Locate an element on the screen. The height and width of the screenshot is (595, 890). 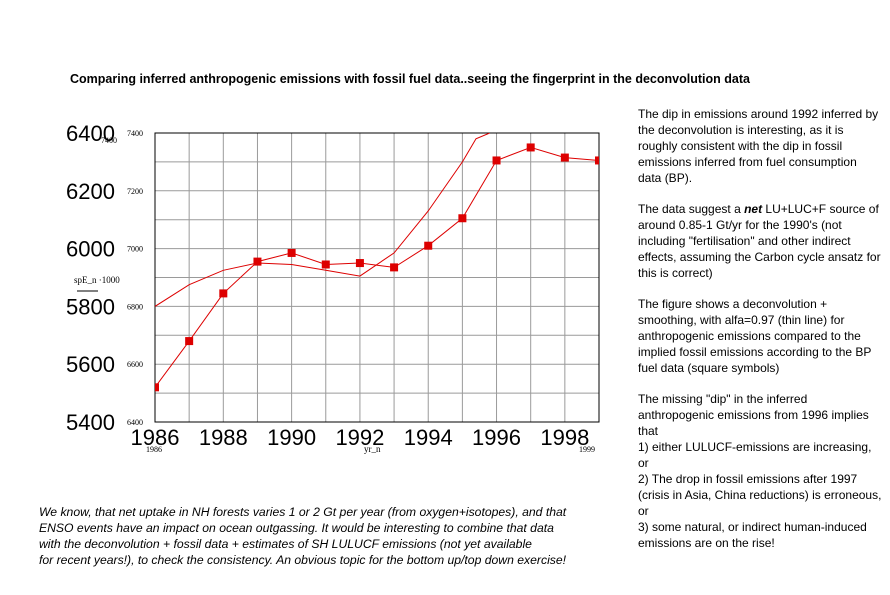
right-tick-label: 7200 is located at coordinates (135, 191).